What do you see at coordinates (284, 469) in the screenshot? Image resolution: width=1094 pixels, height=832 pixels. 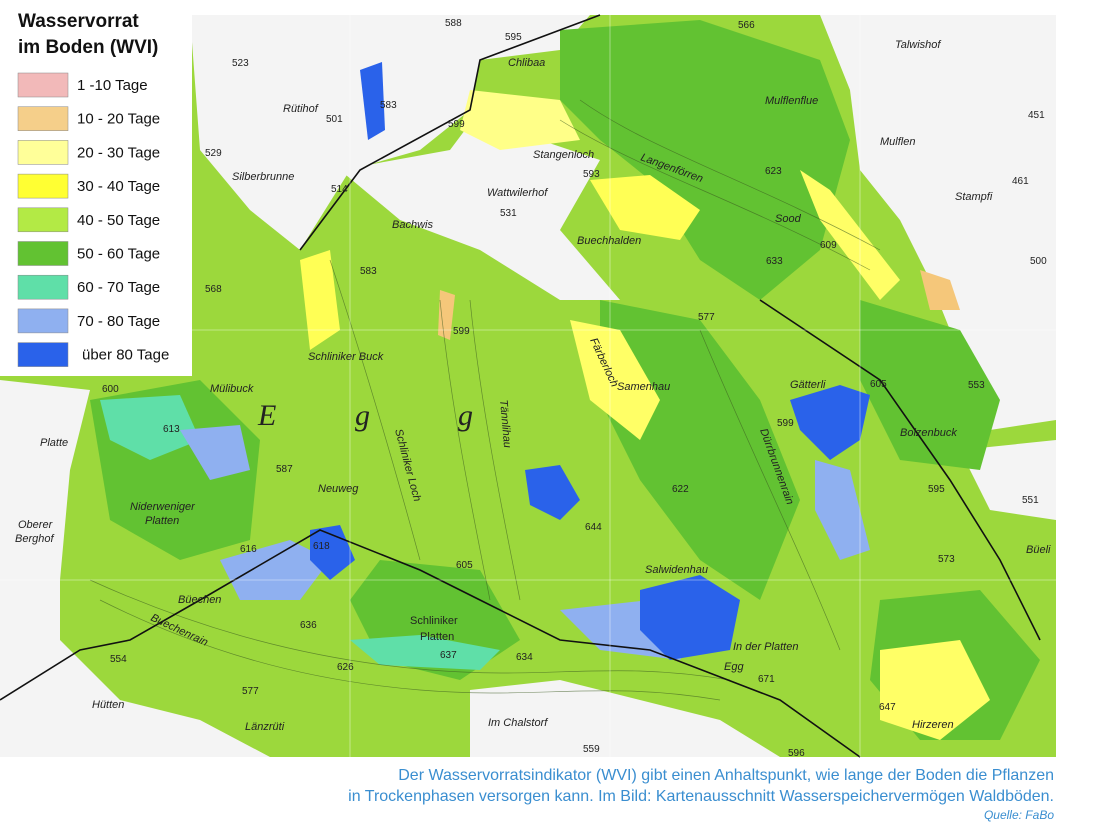 I see `elevation-label: 587` at bounding box center [284, 469].